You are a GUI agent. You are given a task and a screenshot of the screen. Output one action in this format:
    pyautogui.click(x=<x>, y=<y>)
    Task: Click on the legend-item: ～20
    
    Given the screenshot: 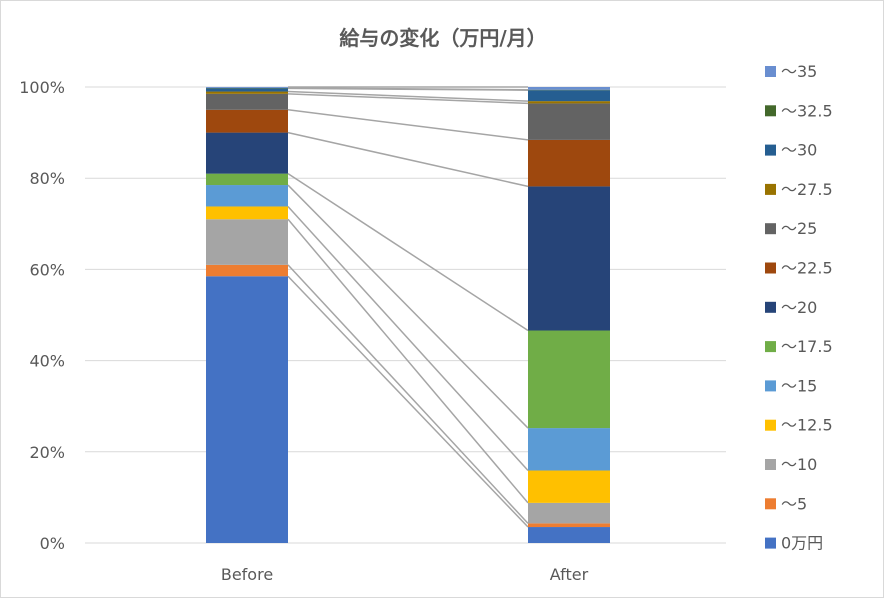 What is the action you would take?
    pyautogui.click(x=791, y=307)
    